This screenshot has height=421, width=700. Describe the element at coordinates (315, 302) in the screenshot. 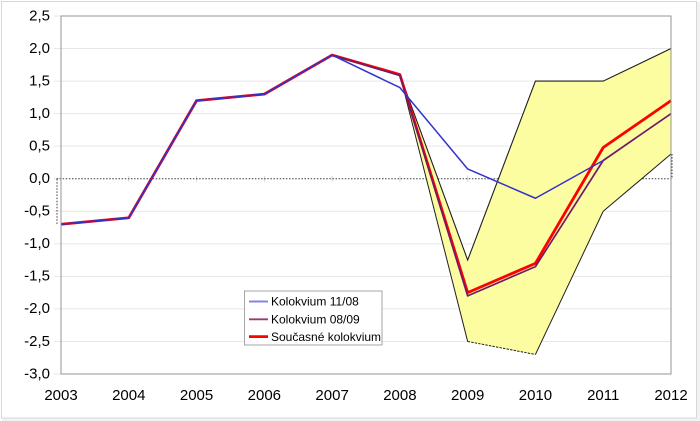

I see `svg-text: Kolokvium 11/08` at that location.